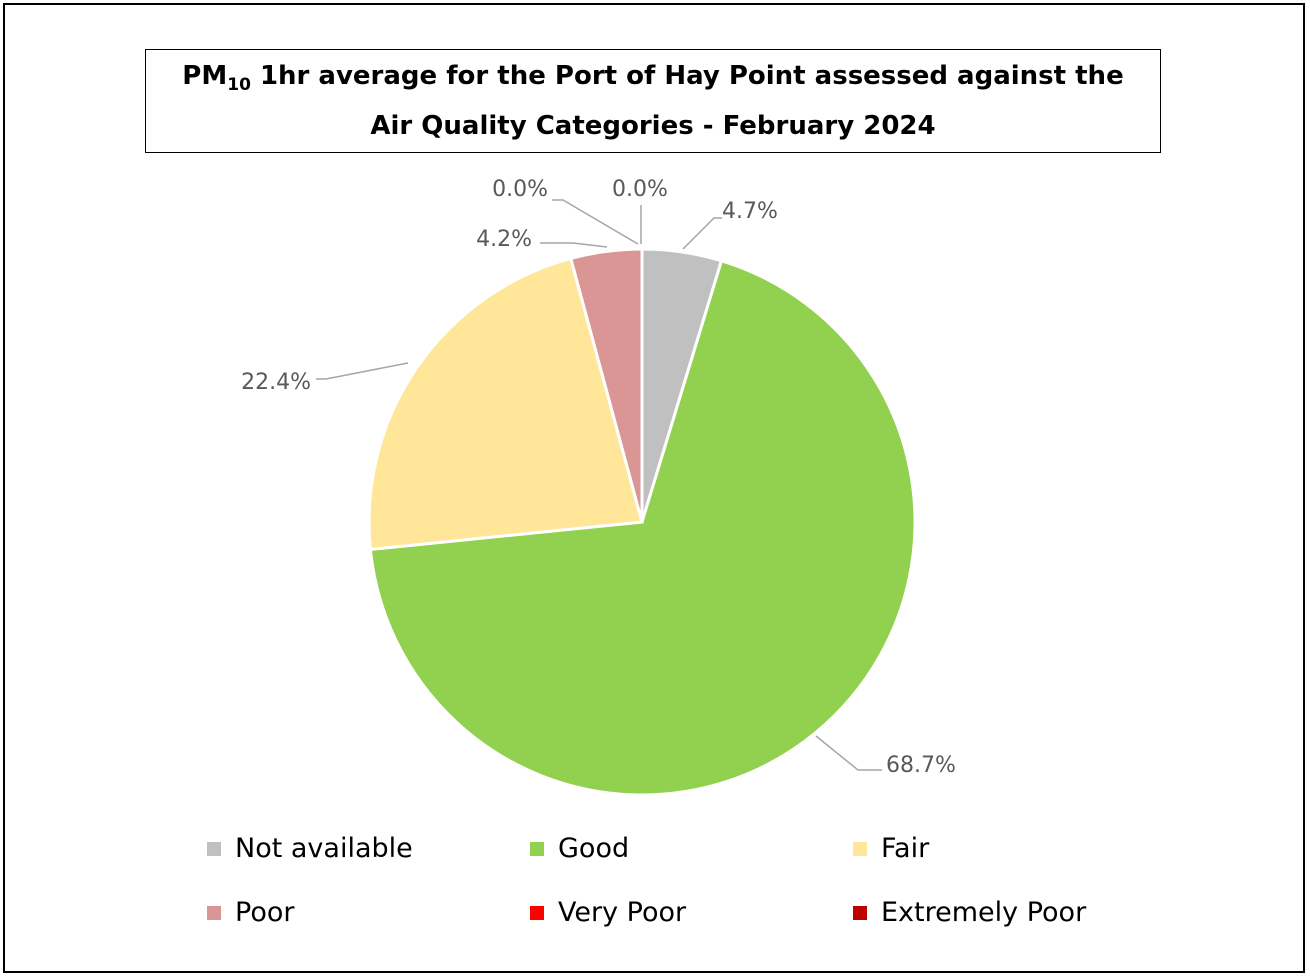 The width and height of the screenshot is (1310, 978). Describe the element at coordinates (324, 848) in the screenshot. I see `legend-label: Not available` at that location.